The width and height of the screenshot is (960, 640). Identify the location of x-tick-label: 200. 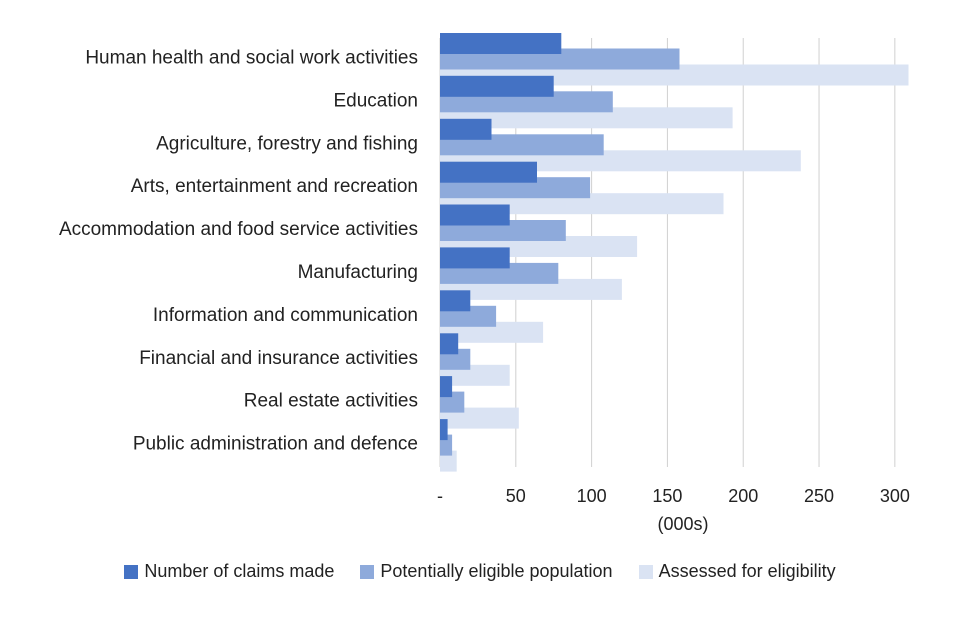
(743, 496).